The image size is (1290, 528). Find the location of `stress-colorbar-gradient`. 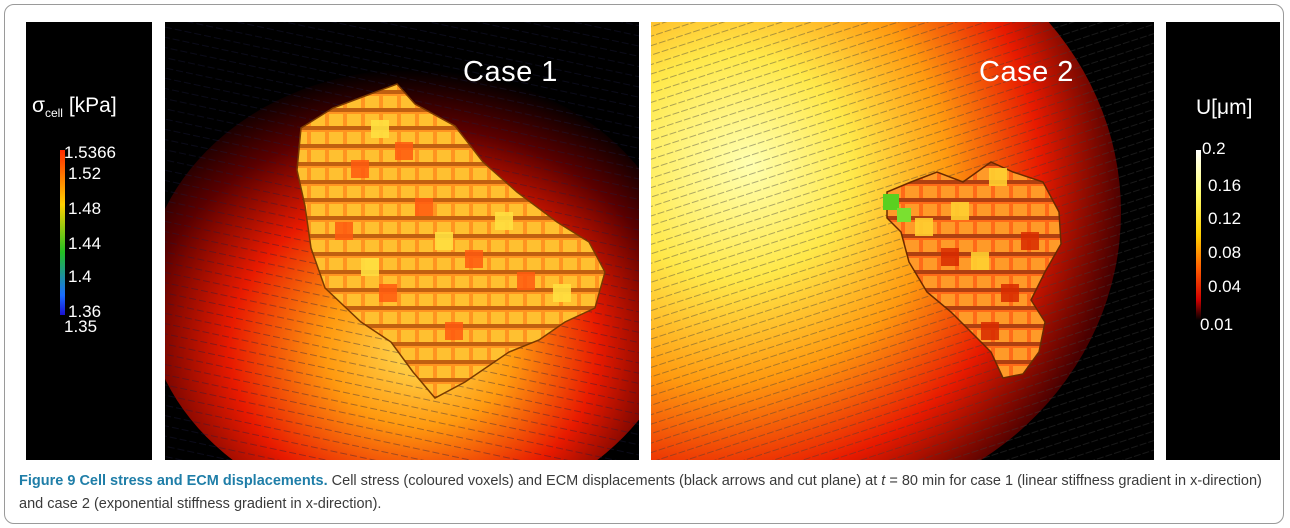

stress-colorbar-gradient is located at coordinates (62, 232).